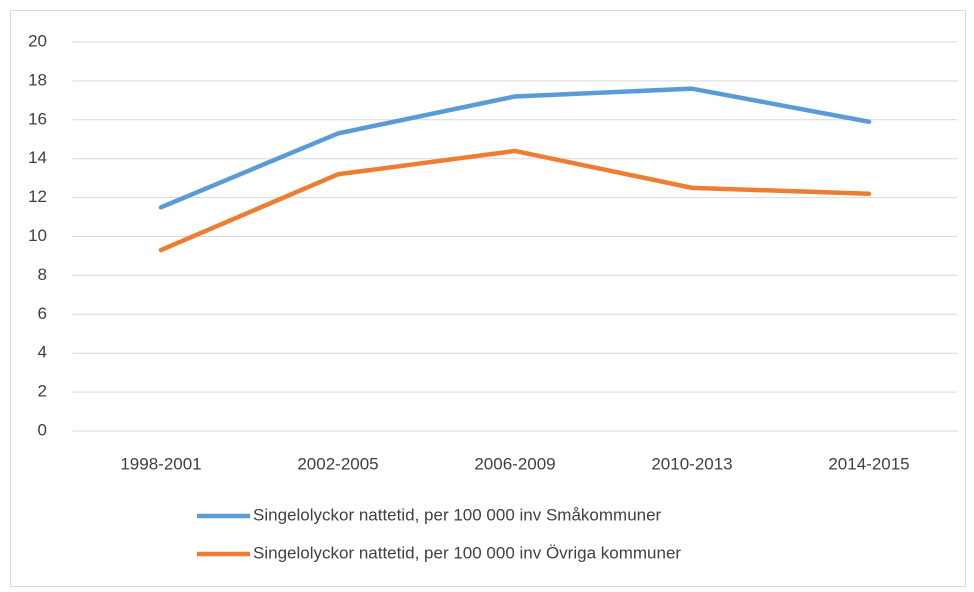 The width and height of the screenshot is (974, 592). I want to click on y-tick-label: 14, so click(37, 157).